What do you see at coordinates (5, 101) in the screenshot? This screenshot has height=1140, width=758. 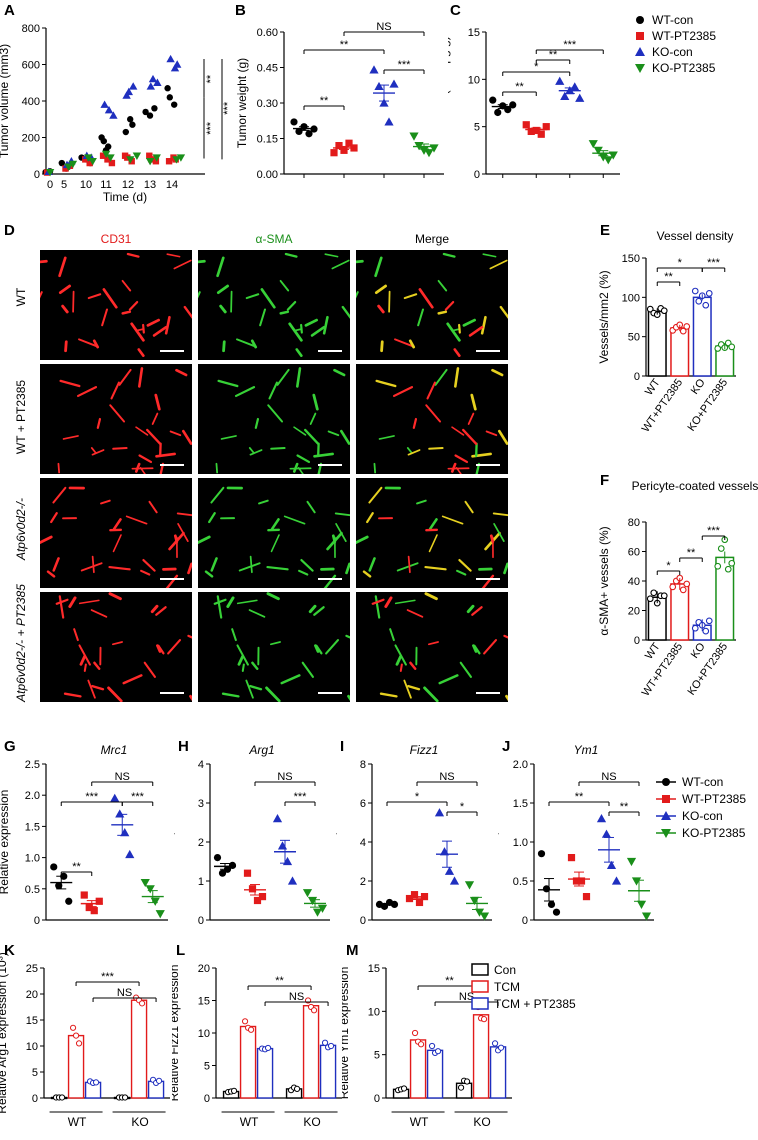 I see `y-axis-label: Tumor volume (mm3)` at bounding box center [5, 101].